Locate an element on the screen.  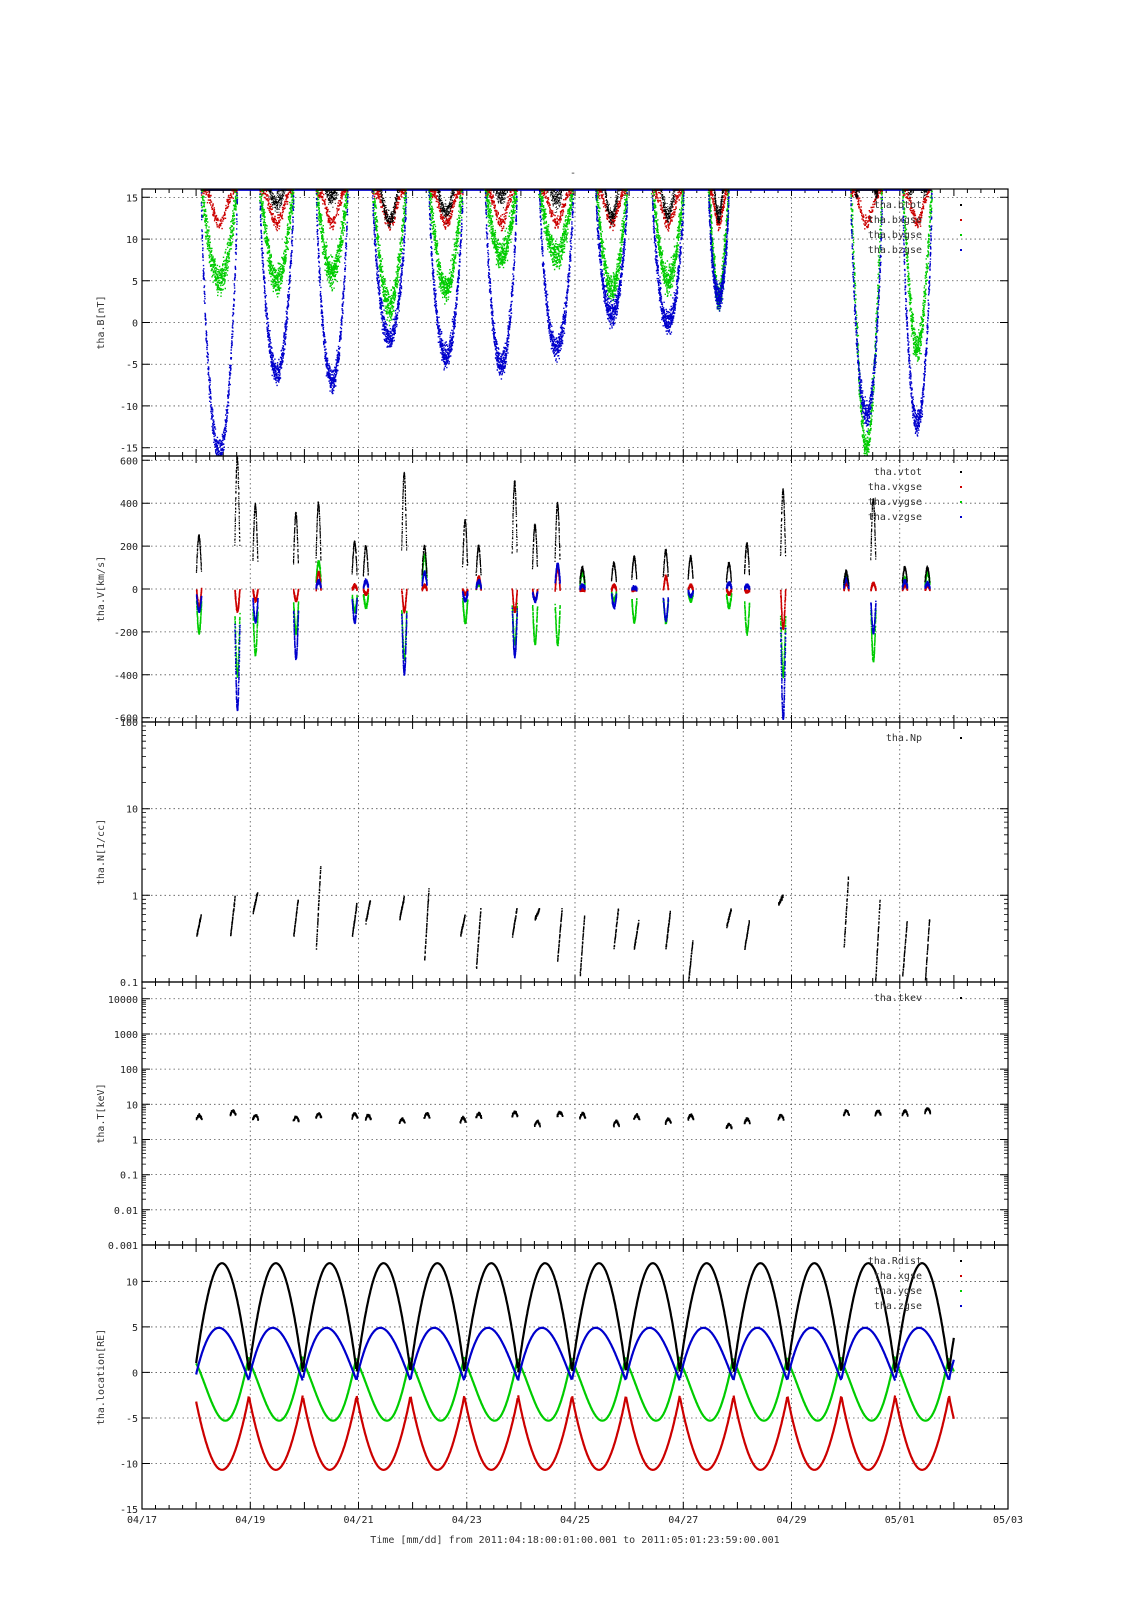
series-points-vxgse is located at coordinates (563, 598).